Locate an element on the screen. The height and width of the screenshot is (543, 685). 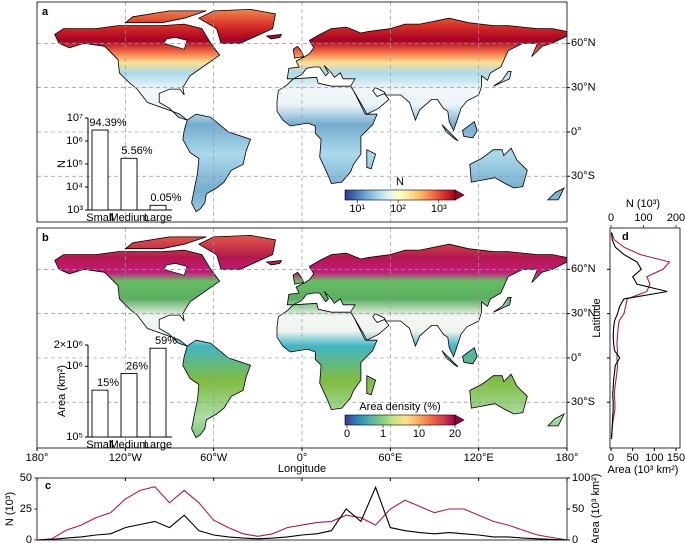
x-tick-label: 0 is located at coordinates (611, 218).